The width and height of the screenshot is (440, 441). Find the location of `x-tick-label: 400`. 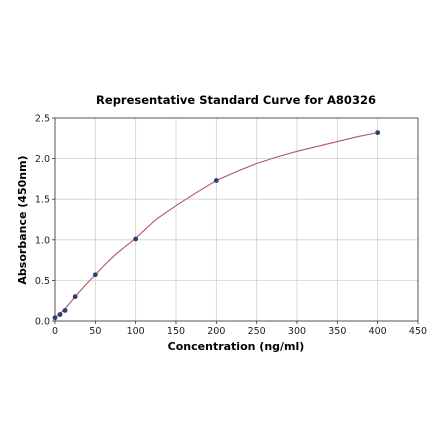

x-tick-label: 400 is located at coordinates (378, 331).